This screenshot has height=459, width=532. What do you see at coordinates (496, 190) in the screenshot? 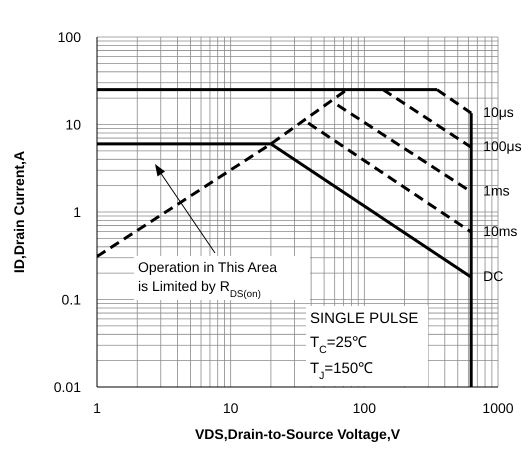
I see `series-label: 1ms` at bounding box center [496, 190].